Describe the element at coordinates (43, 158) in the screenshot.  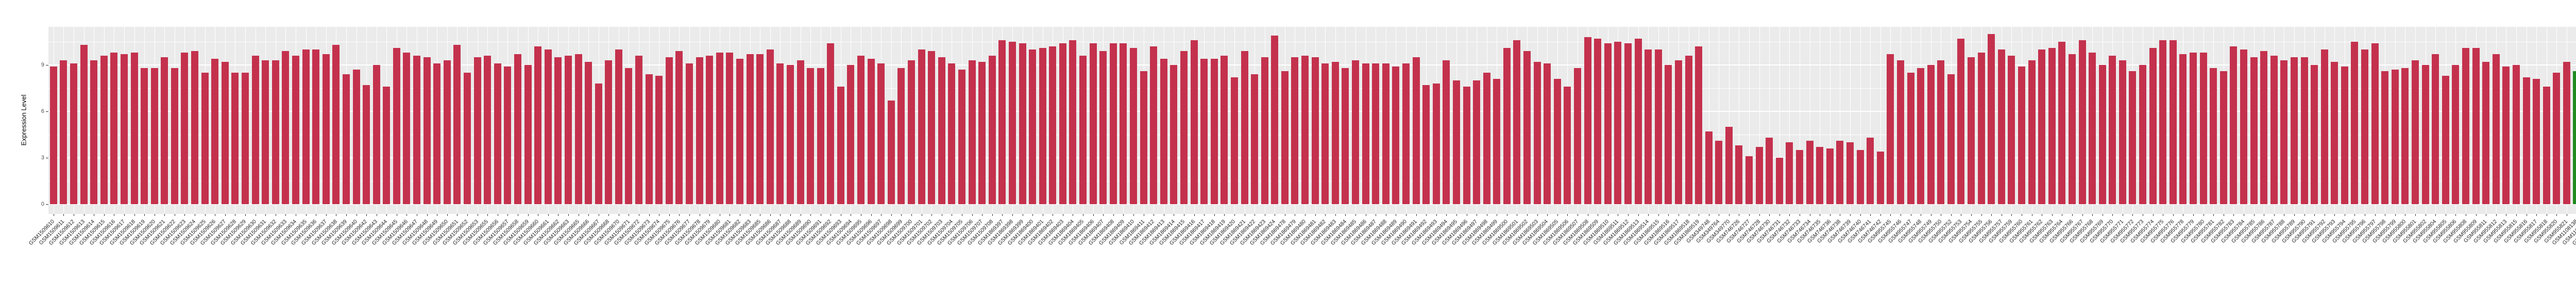
I see `y-axis-tick-label: 3` at that location.